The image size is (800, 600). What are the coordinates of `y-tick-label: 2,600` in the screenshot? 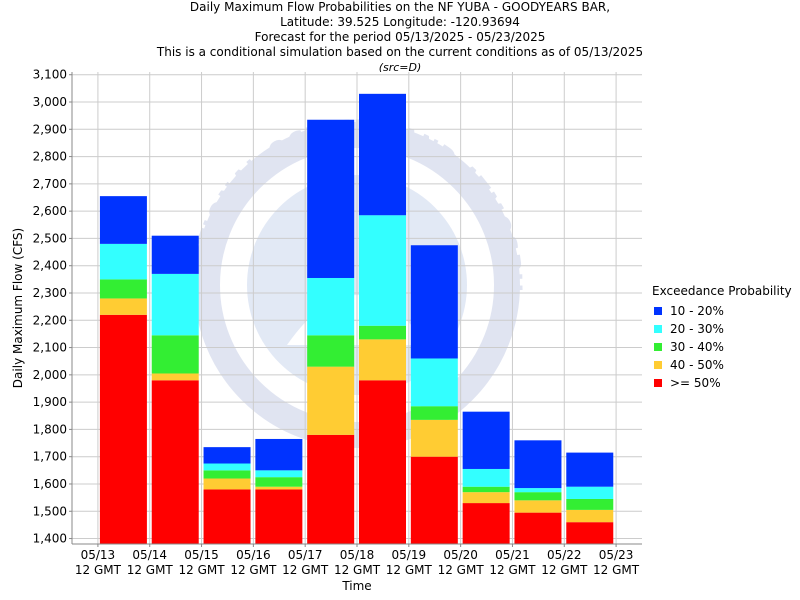 It's located at (50, 211).